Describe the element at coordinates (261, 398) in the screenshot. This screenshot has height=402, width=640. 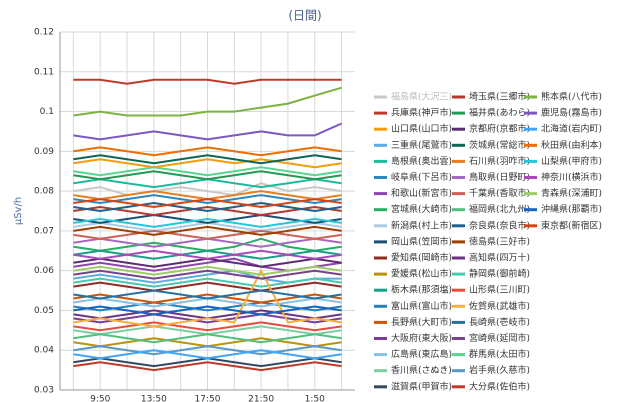
I see `x-tick-label: 21:50` at that location.